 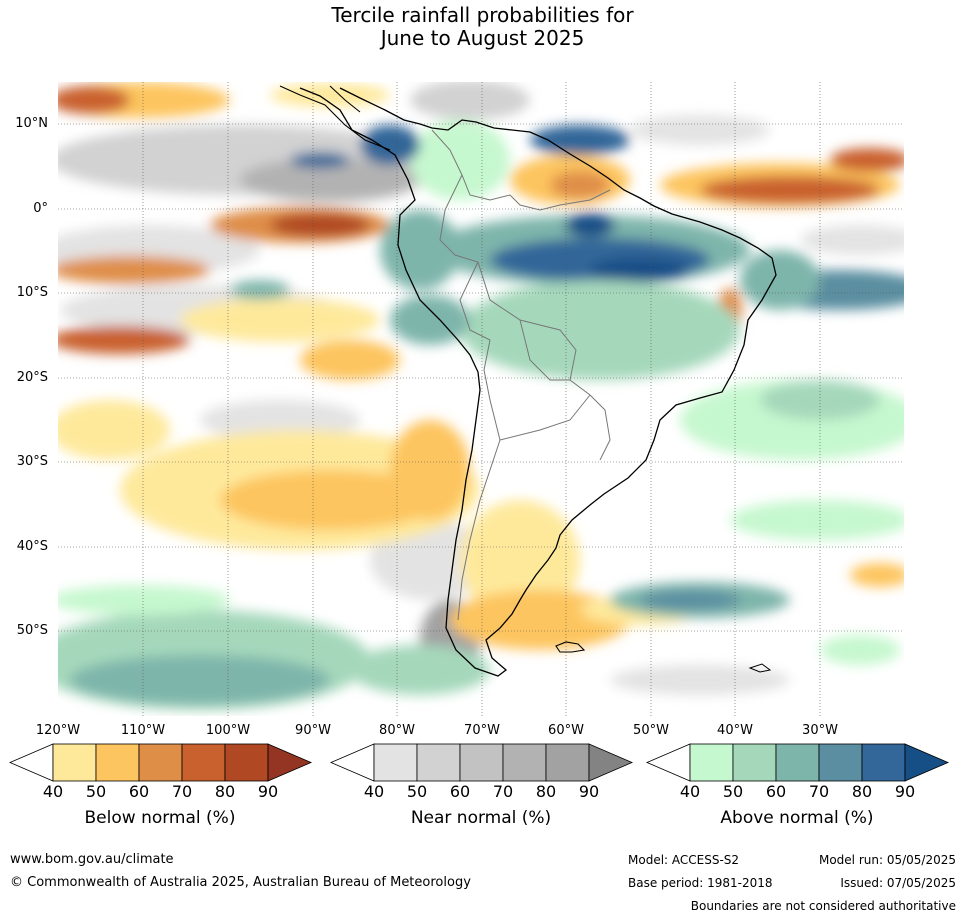 What do you see at coordinates (481, 818) in the screenshot?
I see `colorbar-near-title: Near normal (%)` at bounding box center [481, 818].